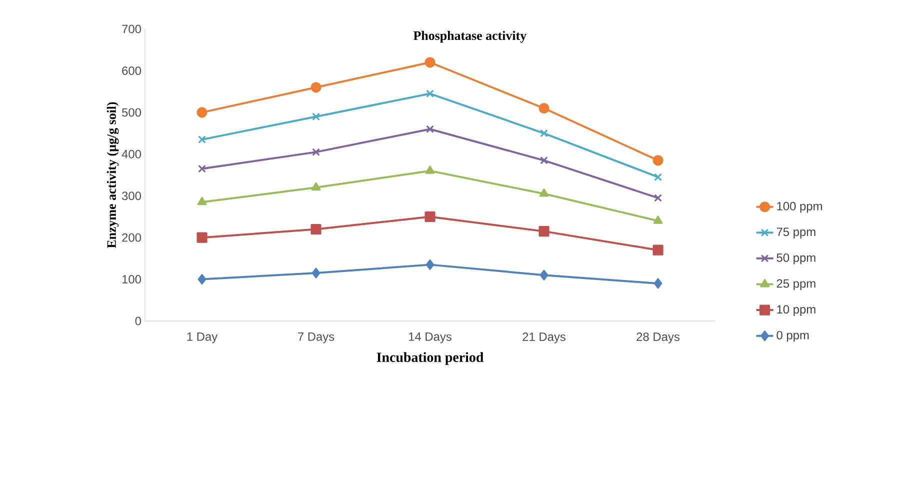 This screenshot has height=484, width=917. What do you see at coordinates (792, 336) in the screenshot?
I see `legend-label: 0 ppm` at bounding box center [792, 336].